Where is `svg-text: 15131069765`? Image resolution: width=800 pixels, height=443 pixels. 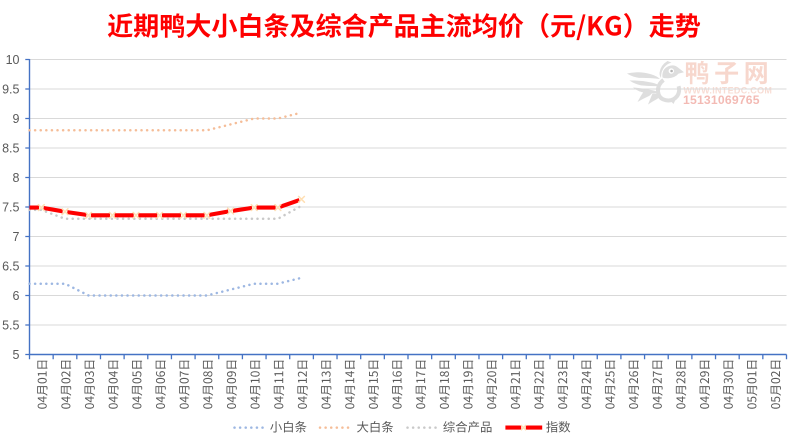
svg-text: 15131069765 is located at coordinates (721, 100).